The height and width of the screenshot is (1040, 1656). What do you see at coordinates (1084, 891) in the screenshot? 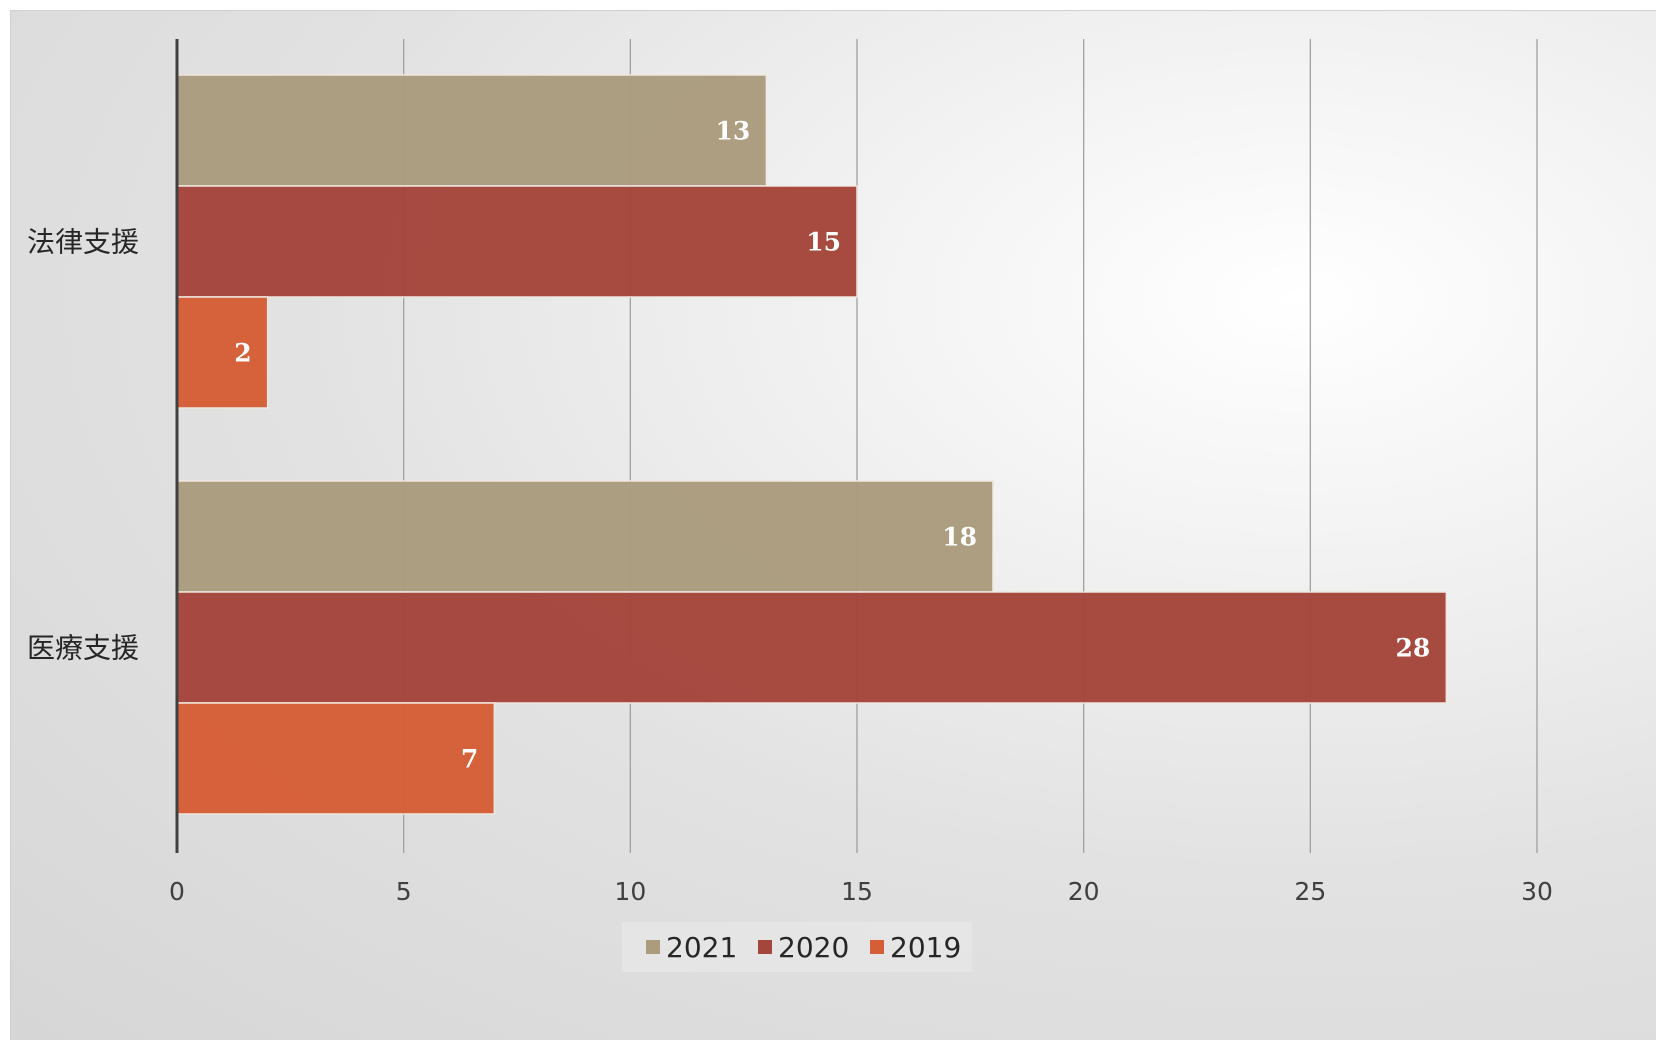
I see `tick-label-20: 20` at bounding box center [1084, 891].